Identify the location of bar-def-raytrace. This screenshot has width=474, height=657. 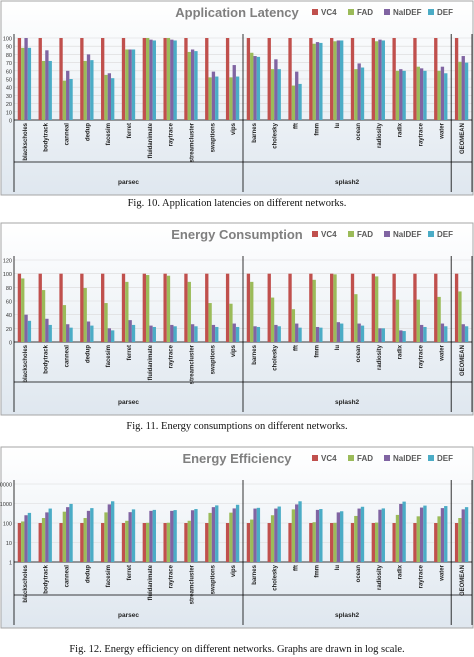
(175, 536).